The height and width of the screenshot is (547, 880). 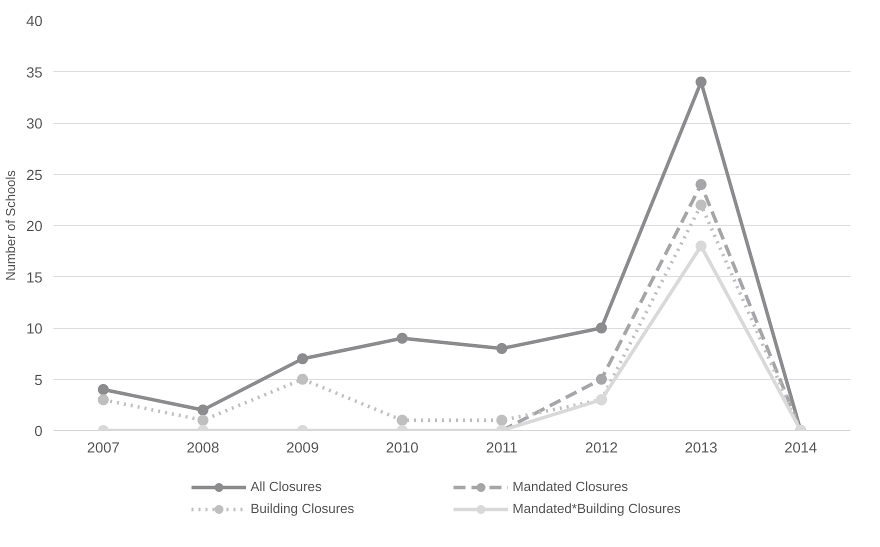 I want to click on x-tick-label: 2013, so click(x=701, y=448).